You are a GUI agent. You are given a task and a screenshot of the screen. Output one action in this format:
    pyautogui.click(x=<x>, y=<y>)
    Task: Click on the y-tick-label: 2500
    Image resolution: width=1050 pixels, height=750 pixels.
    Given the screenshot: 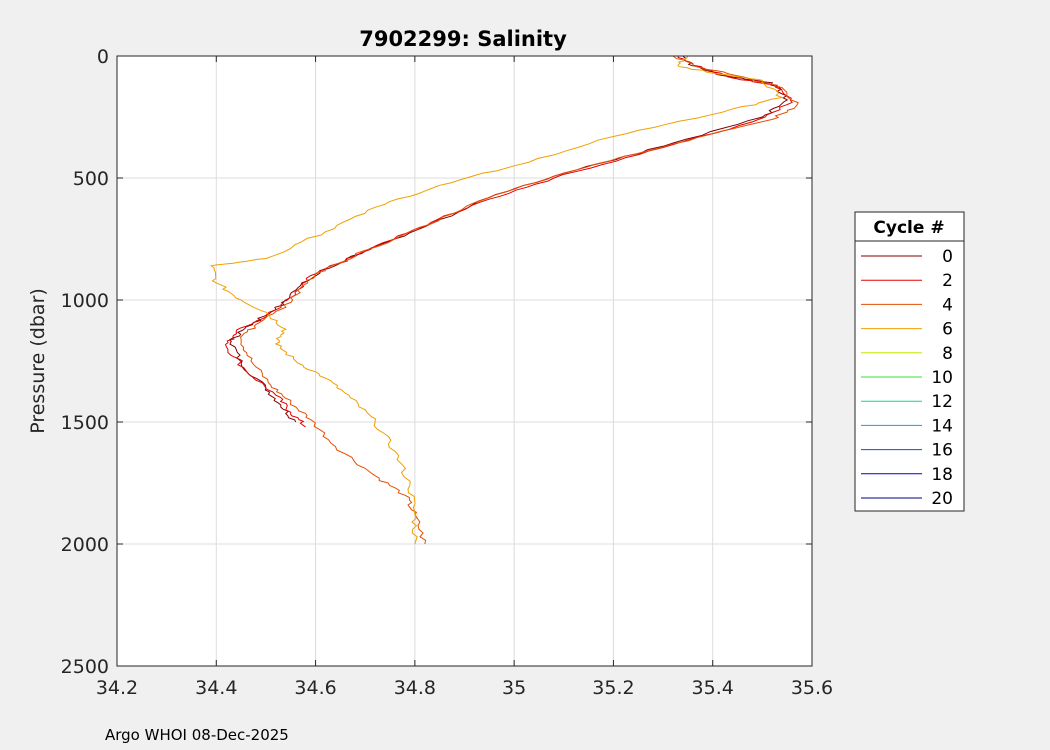 What is the action you would take?
    pyautogui.click(x=85, y=667)
    